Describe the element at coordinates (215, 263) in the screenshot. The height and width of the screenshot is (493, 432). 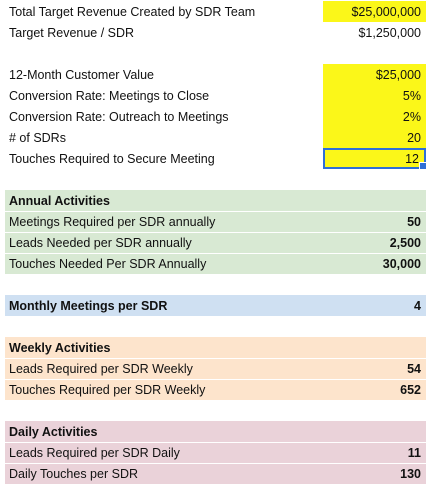
I see `row-annual-touches: Touches Needed Per SDR Annually 30,000` at that location.